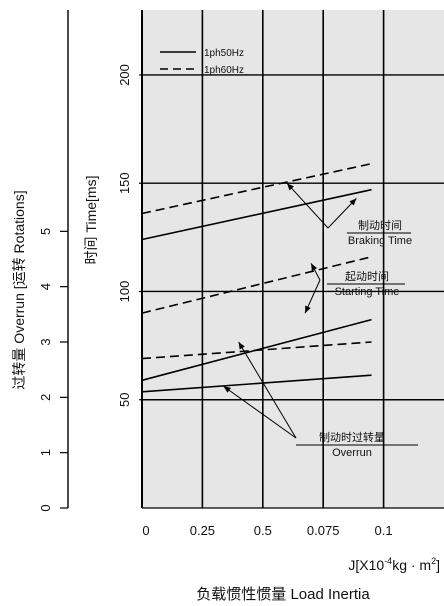  What do you see at coordinates (352, 437) in the screenshot?
I see `annotation-label-cn: 制动时过转量` at bounding box center [352, 437].